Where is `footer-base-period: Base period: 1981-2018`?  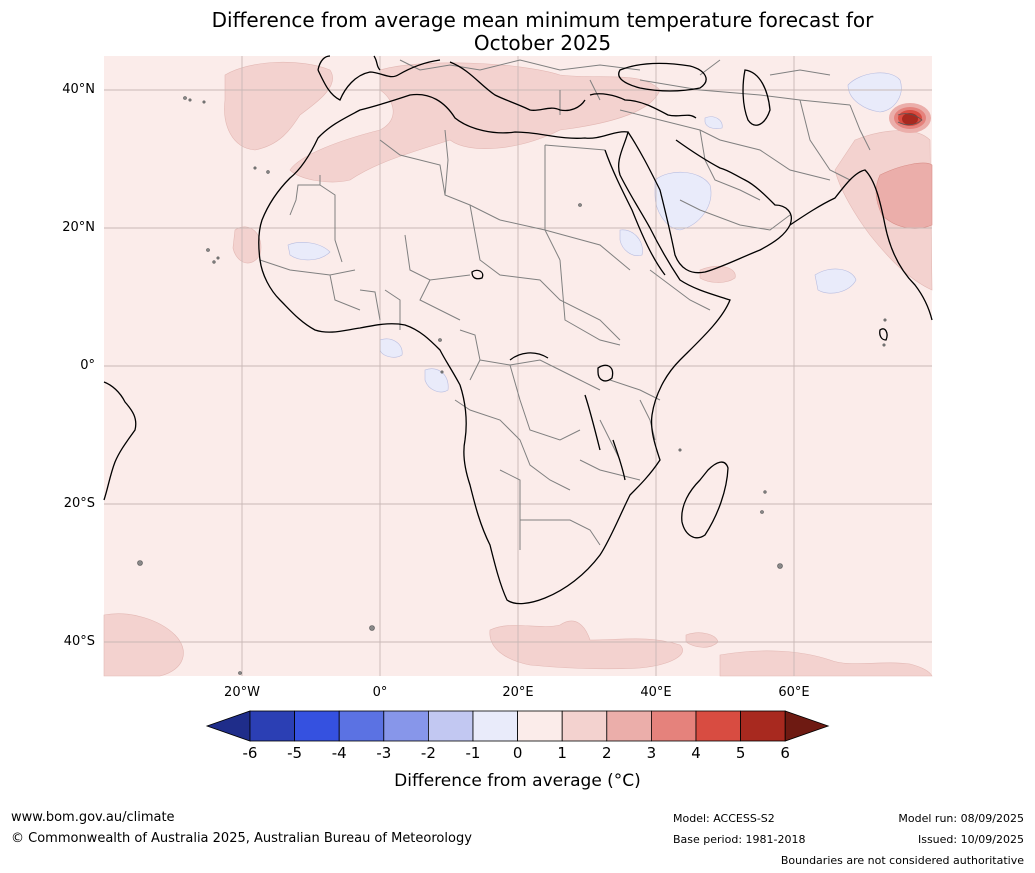
footer-base-period: Base period: 1981-2018 is located at coordinates (739, 839).